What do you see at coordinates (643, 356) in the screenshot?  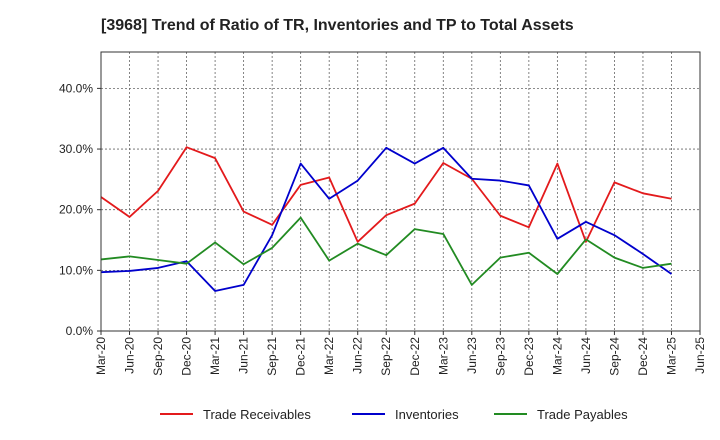 I see `x-tick-label: Dec-24` at bounding box center [643, 356].